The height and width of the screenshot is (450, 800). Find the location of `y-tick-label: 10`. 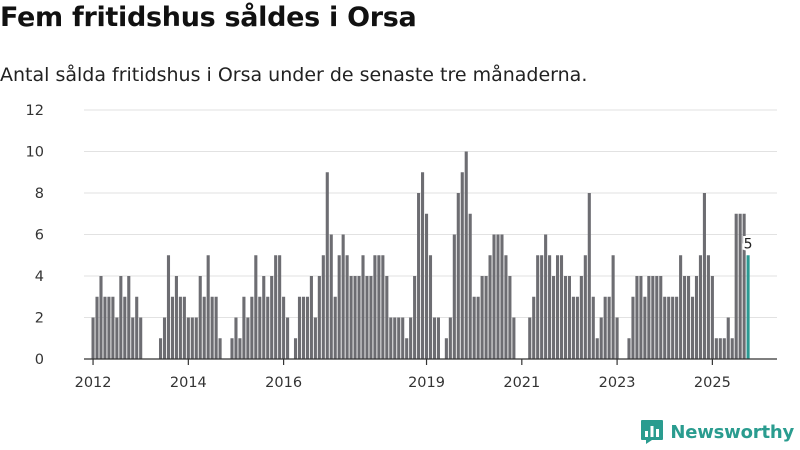

y-tick-label: 10 is located at coordinates (35, 153).